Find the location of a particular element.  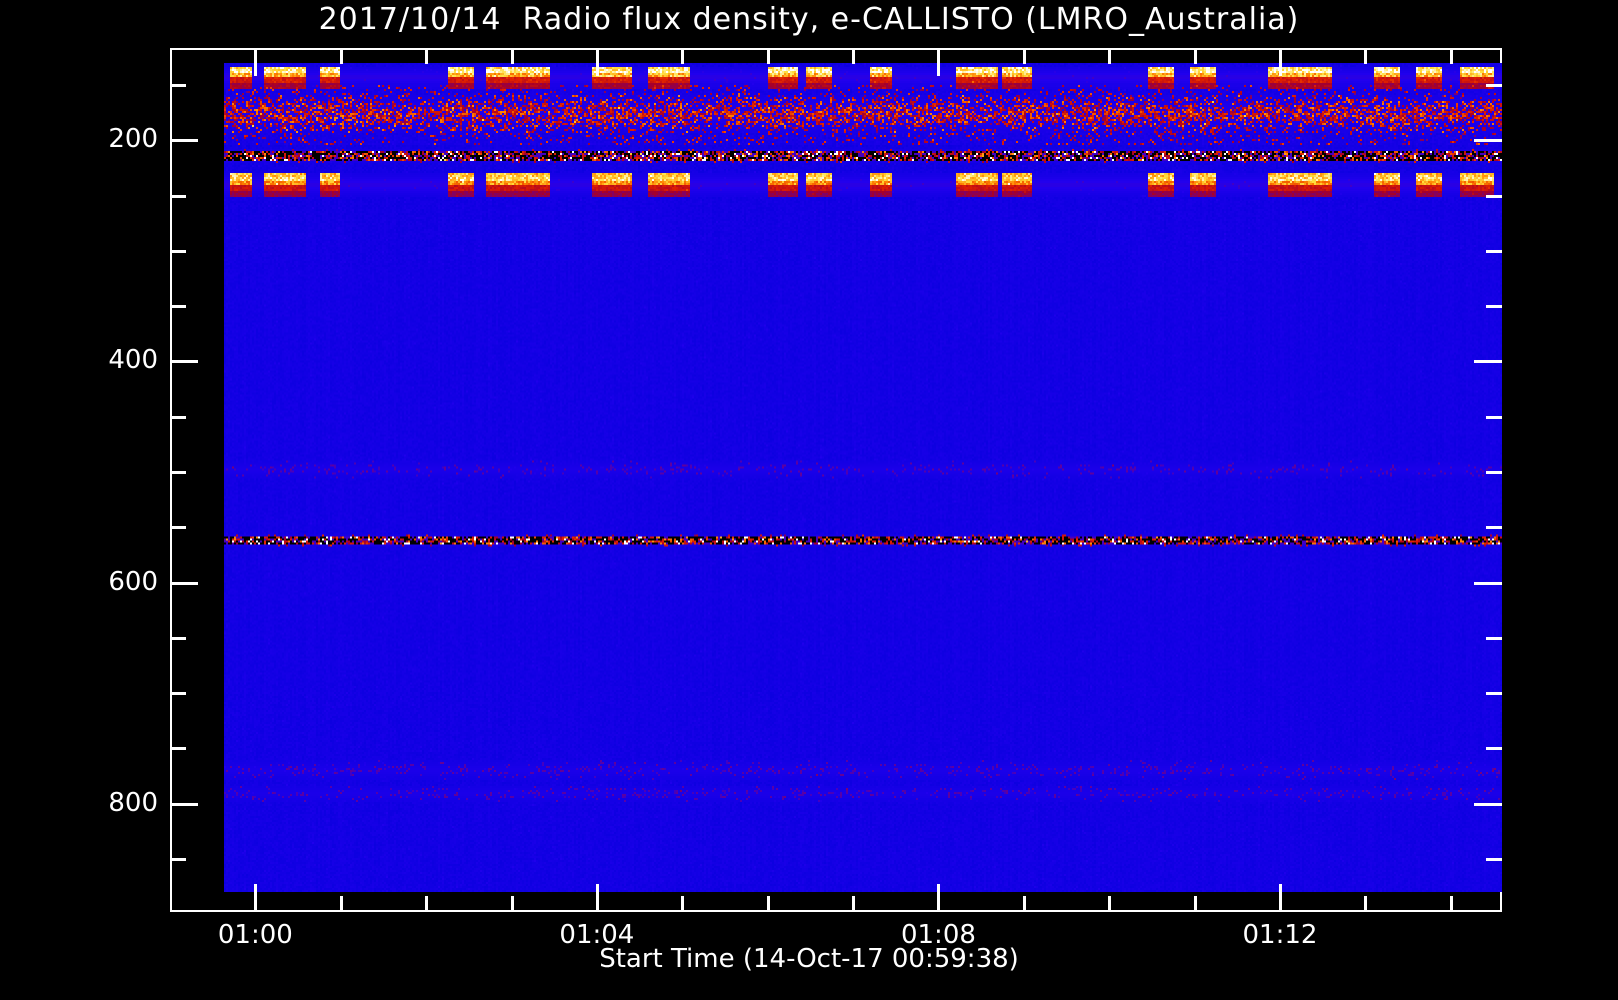

y-tick-label-400: 400 is located at coordinates (133, 360).